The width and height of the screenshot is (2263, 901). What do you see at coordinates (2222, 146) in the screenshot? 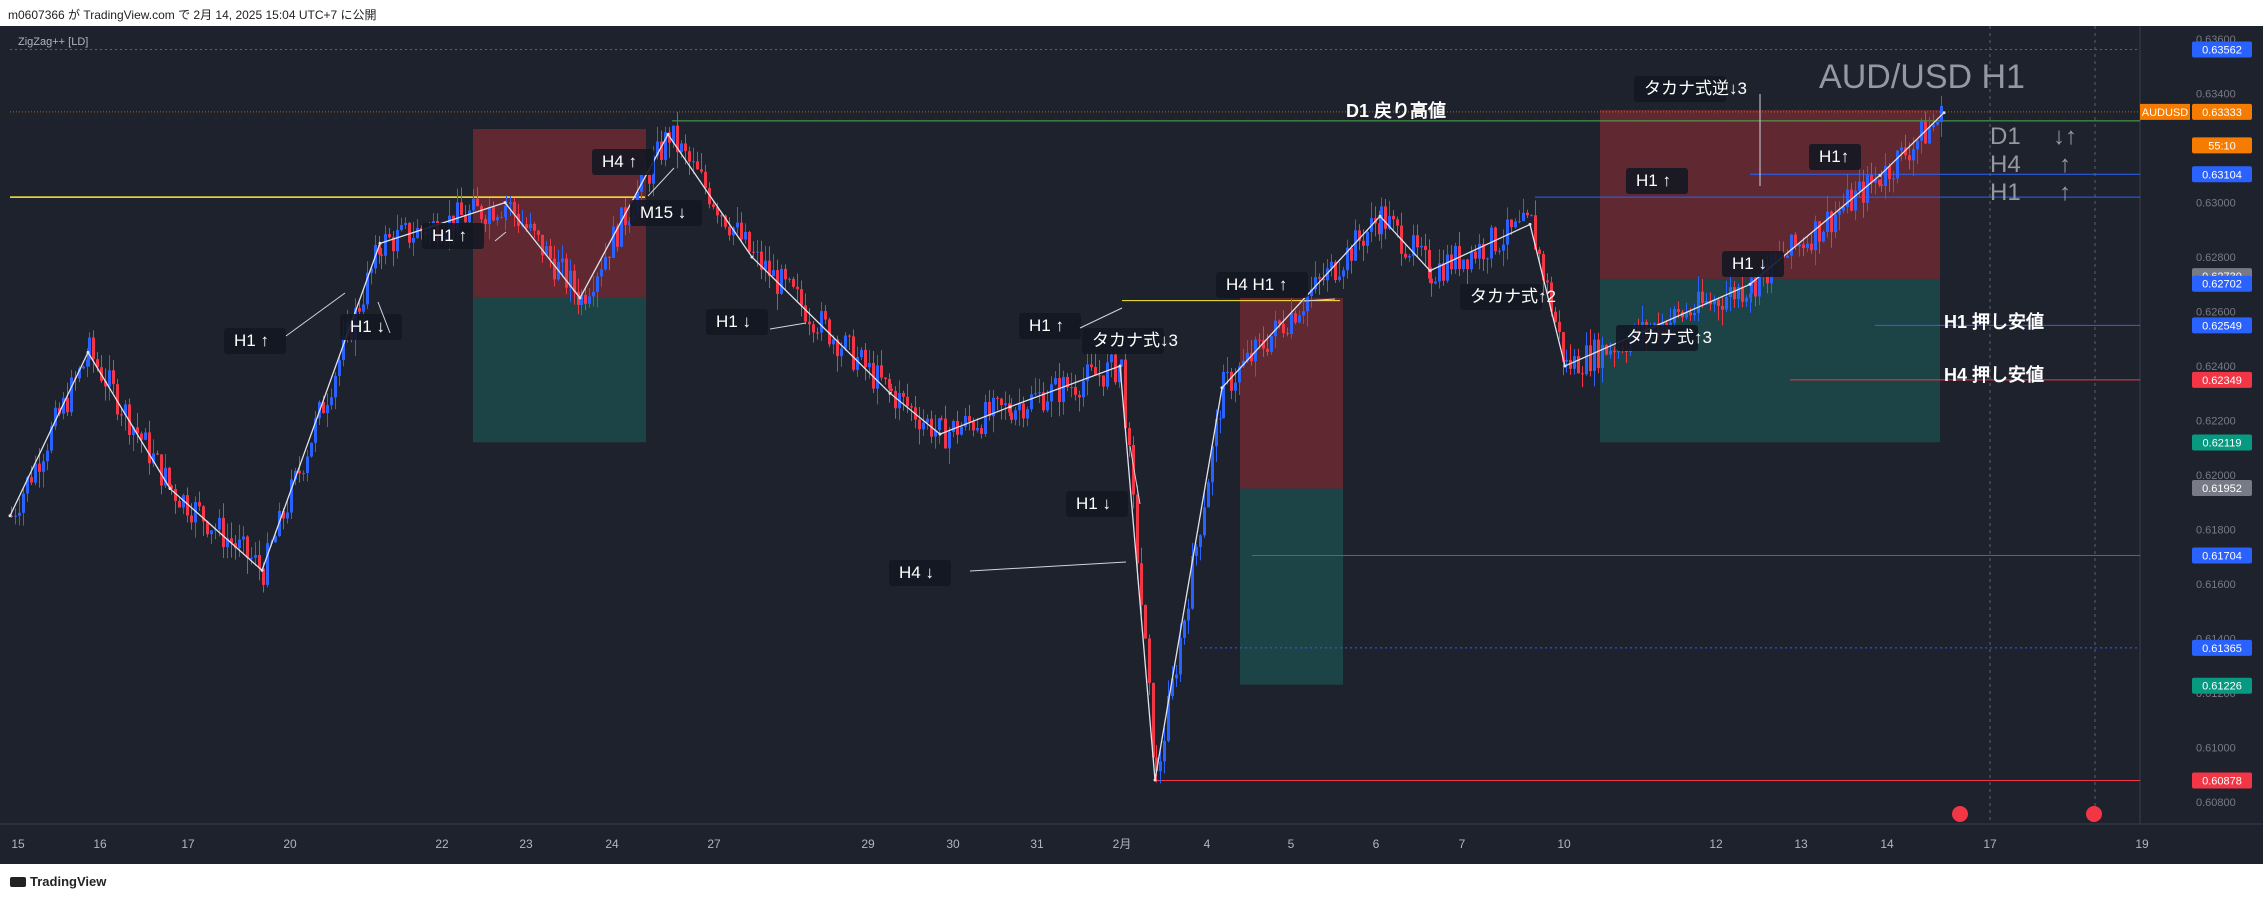
I see `price-tag: 55:10` at bounding box center [2222, 146].